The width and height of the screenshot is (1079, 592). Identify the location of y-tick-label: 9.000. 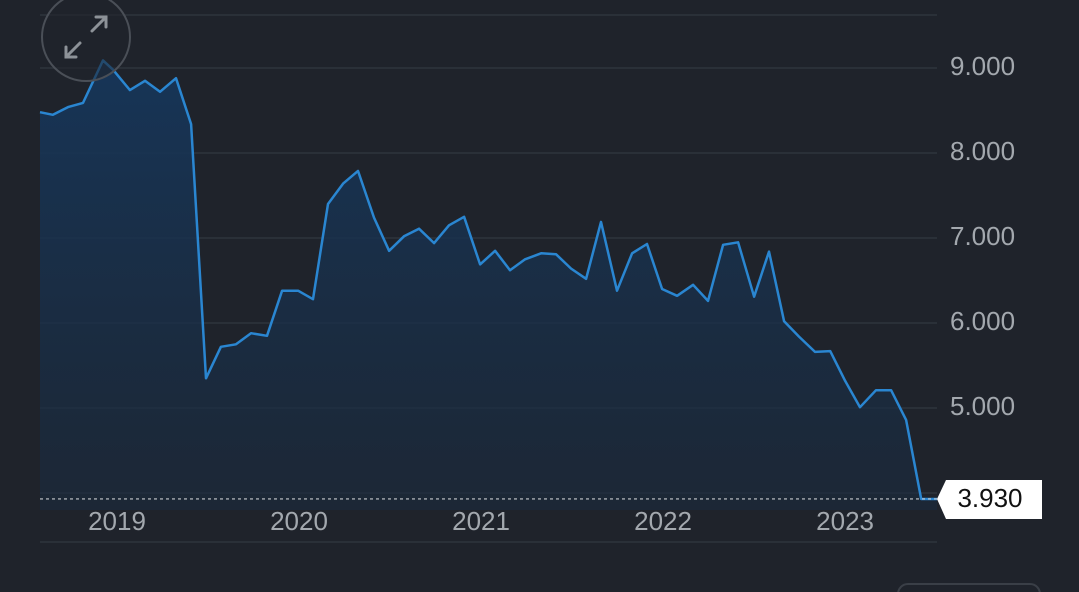
(982, 66).